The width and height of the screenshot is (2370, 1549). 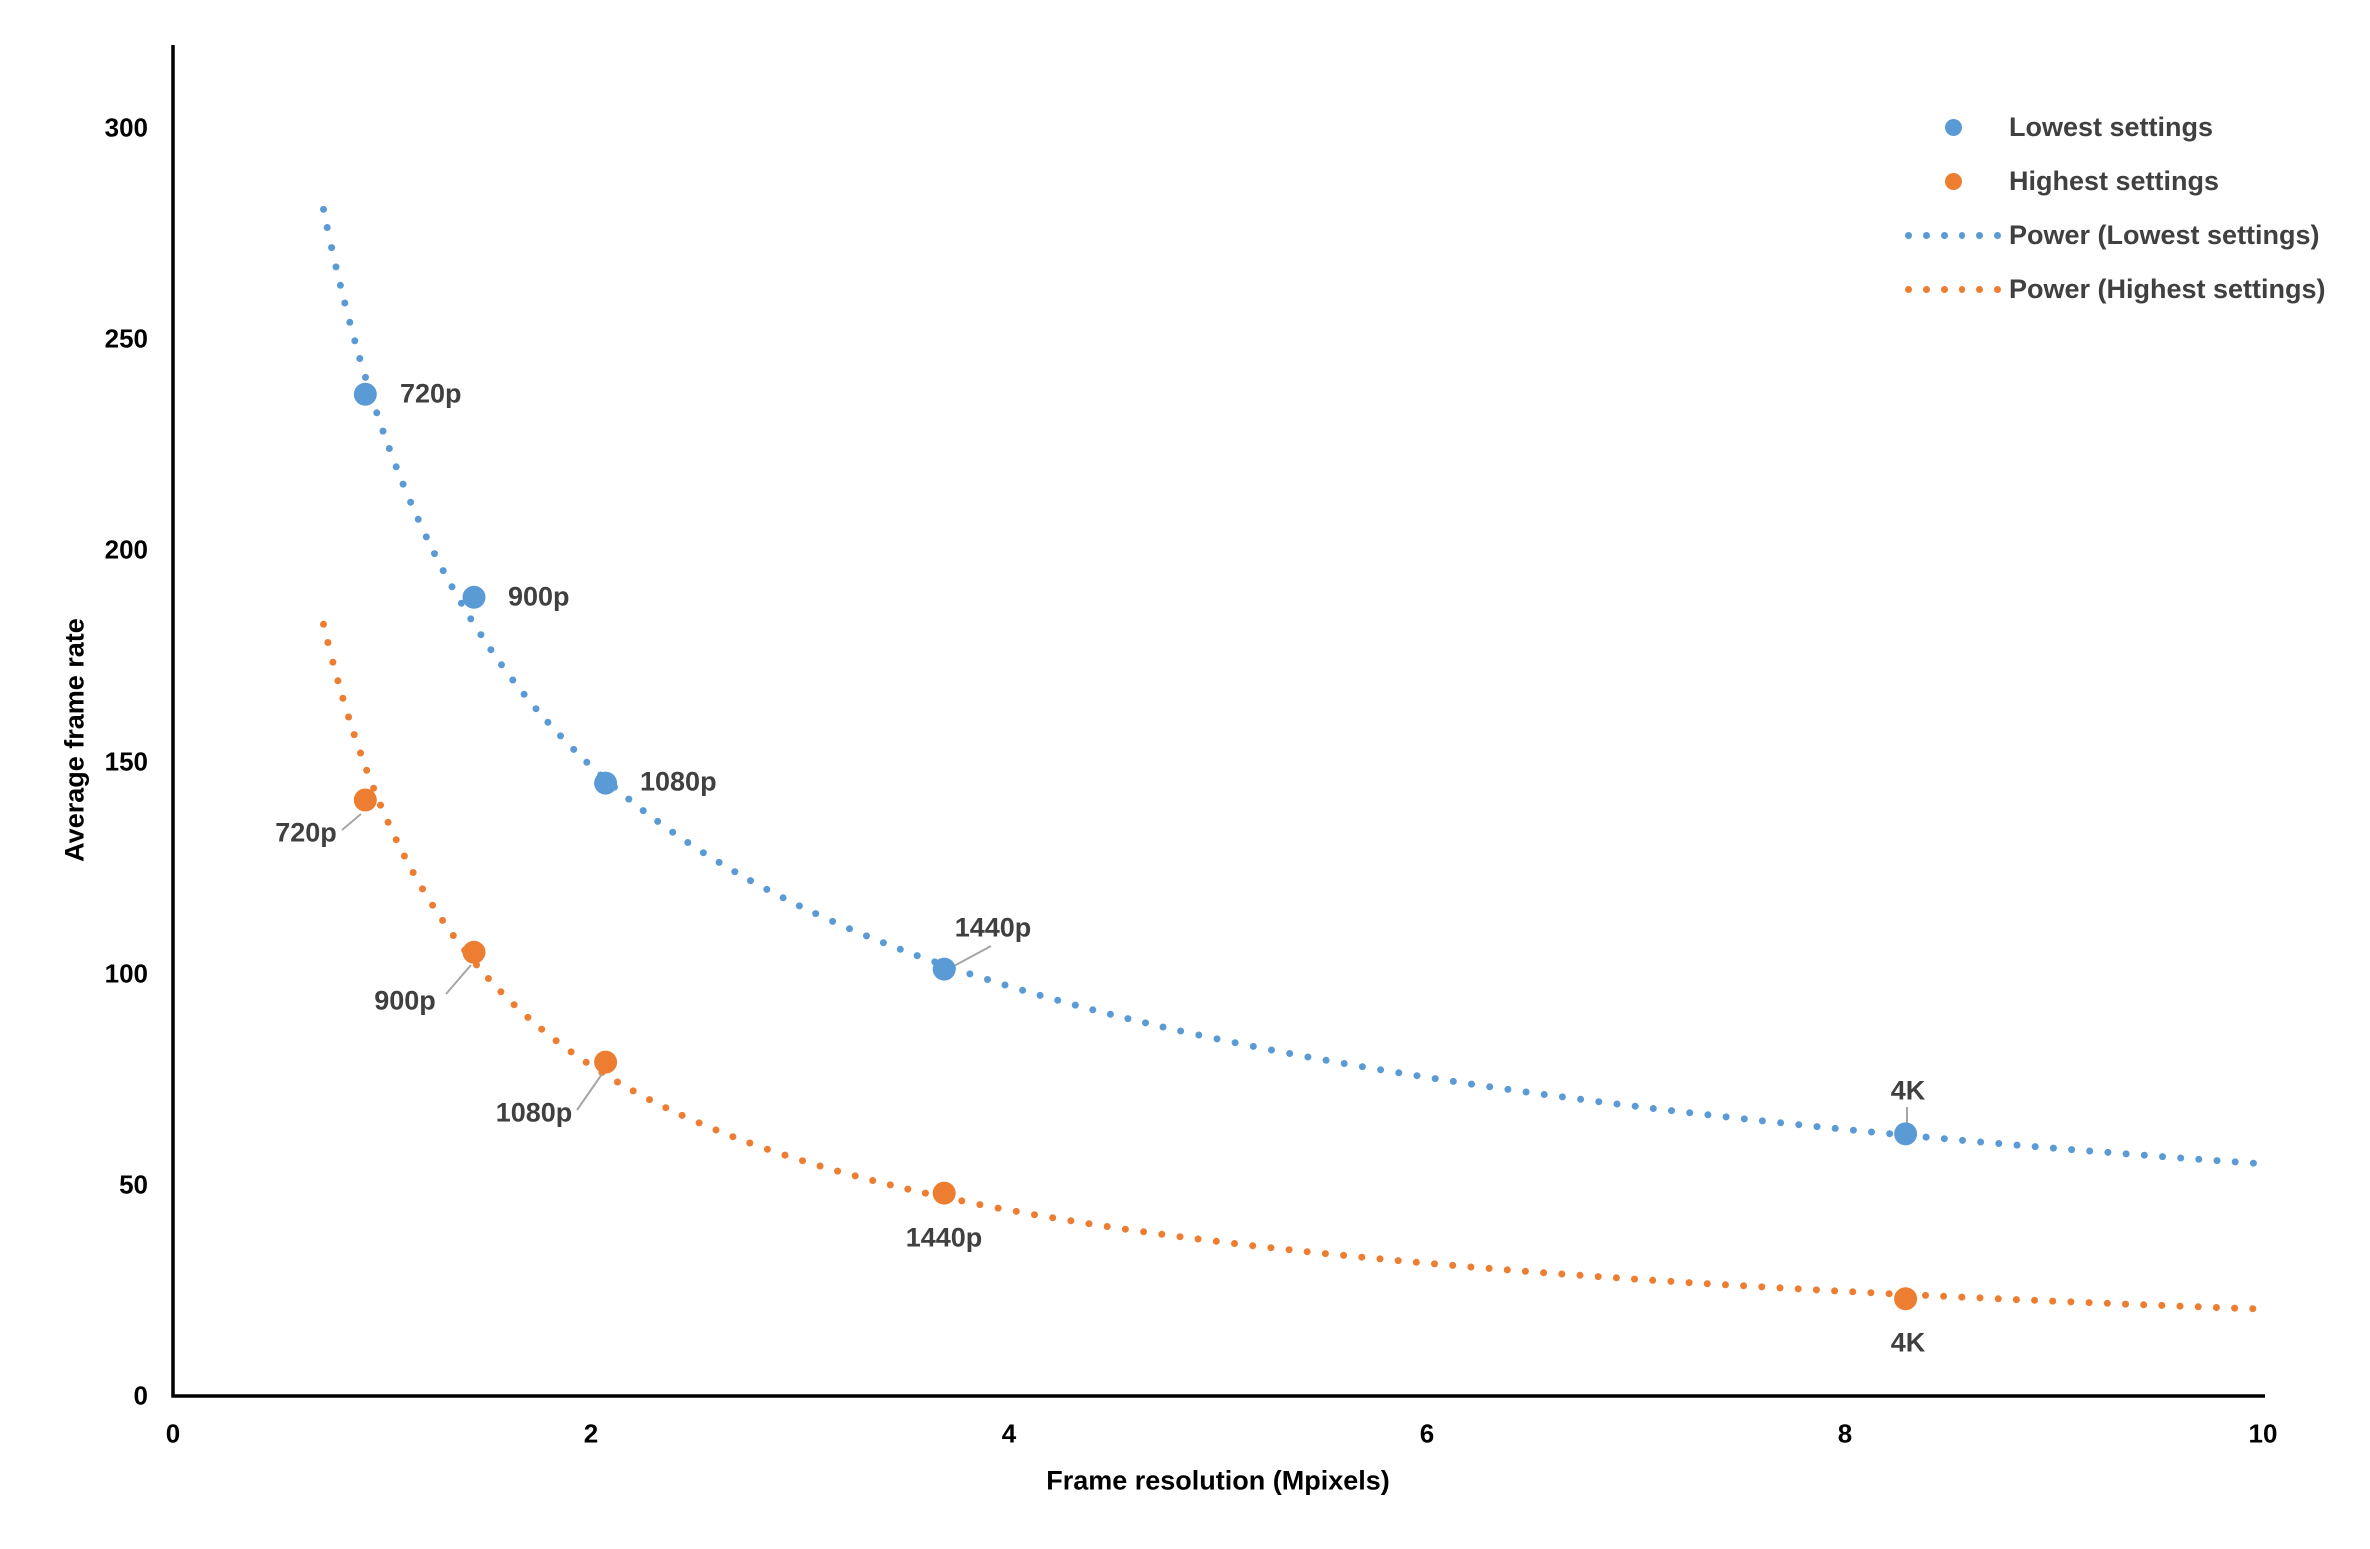 I want to click on x-axis-title: Frame resolution (Mpixels), so click(x=1218, y=1480).